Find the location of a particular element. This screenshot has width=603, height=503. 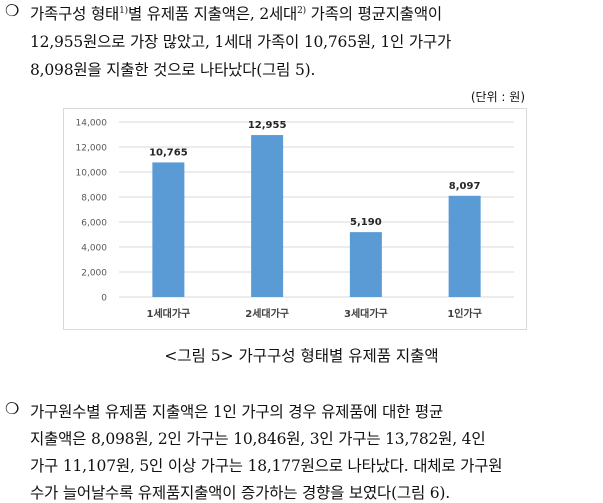

y-tick-label: 6,000 is located at coordinates (94, 224).